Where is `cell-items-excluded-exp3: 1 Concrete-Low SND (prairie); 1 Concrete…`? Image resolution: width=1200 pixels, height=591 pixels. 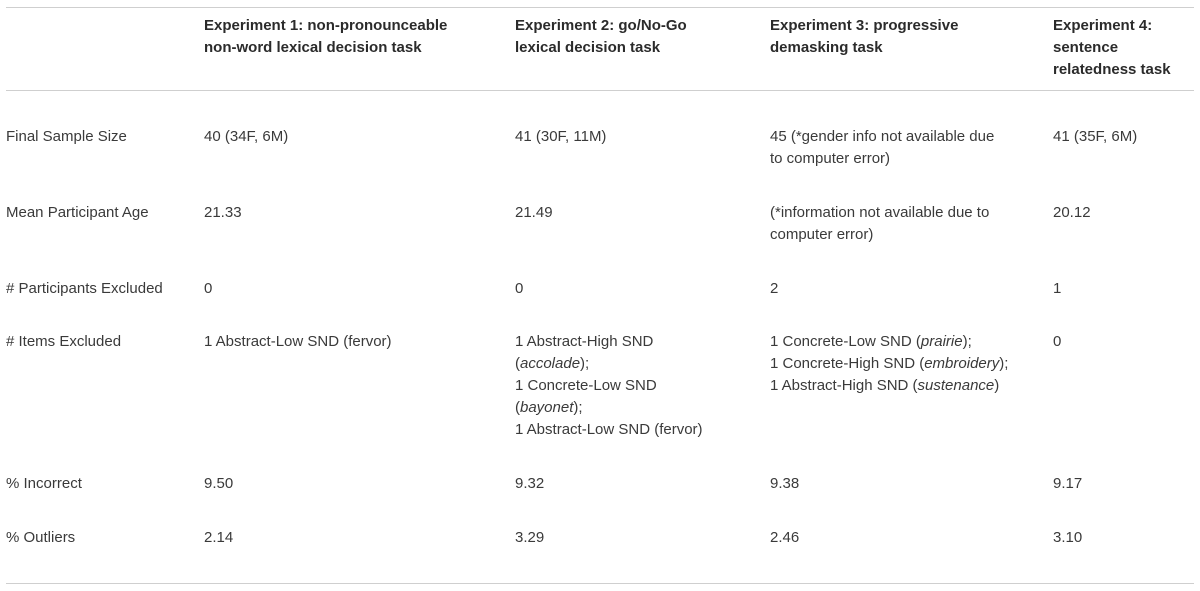 cell-items-excluded-exp3: 1 Concrete-Low SND (prairie); 1 Concrete… is located at coordinates (905, 364).